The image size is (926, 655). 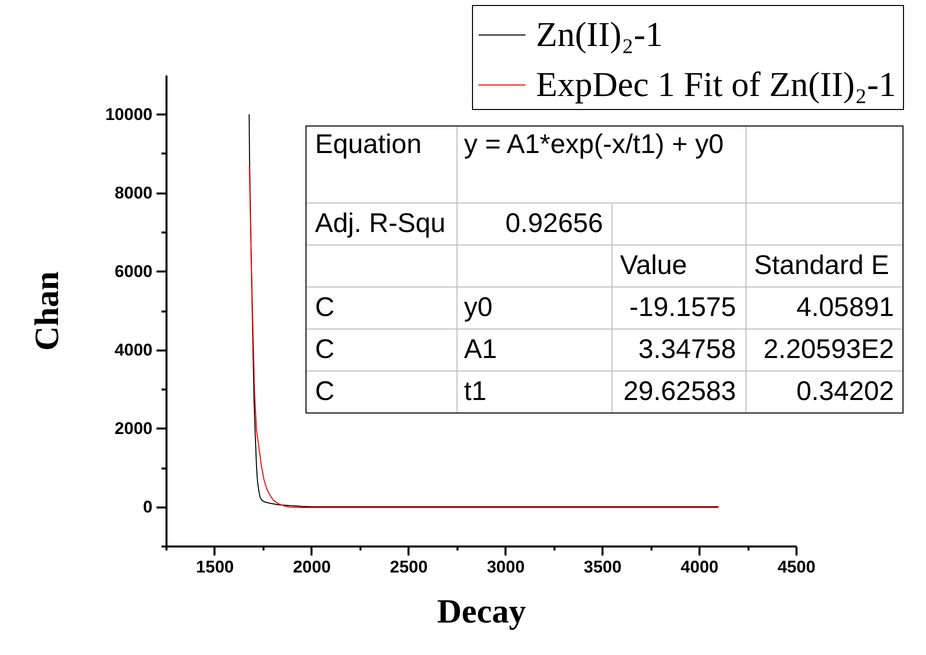 I want to click on annotation: -19.1575, so click(x=682, y=307).